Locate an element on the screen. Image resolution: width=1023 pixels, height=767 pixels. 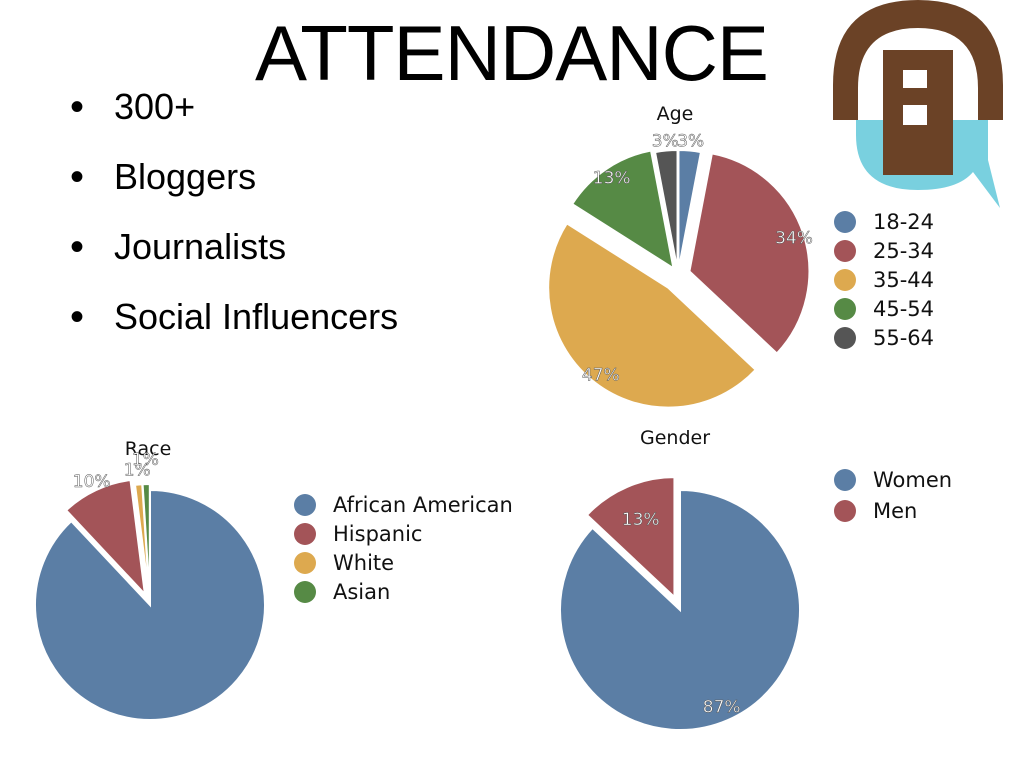
legend-label: Men is located at coordinates (895, 511).